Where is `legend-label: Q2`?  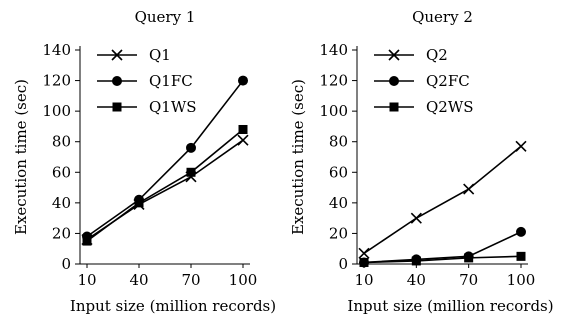 legend-label: Q2 is located at coordinates (437, 55).